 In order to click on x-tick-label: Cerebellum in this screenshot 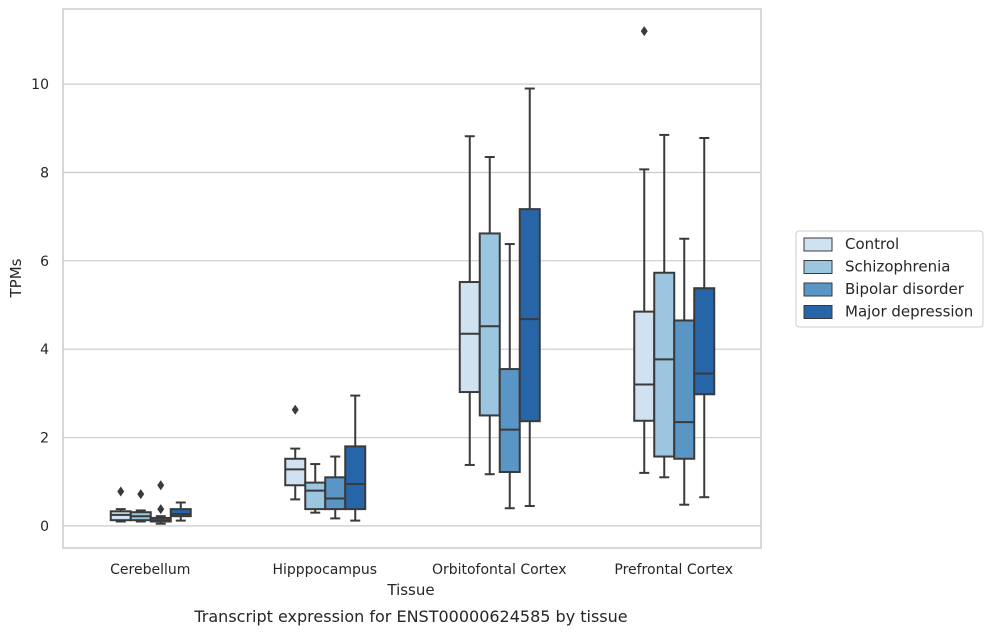, I will do `click(150, 570)`.